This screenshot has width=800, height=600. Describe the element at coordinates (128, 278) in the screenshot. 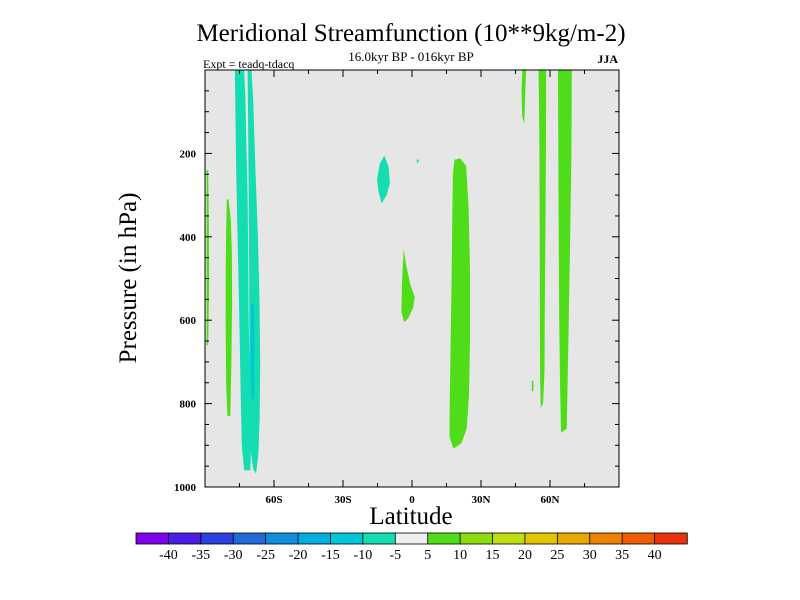

I see `y-axis-label: Pressure (in hPa)` at that location.